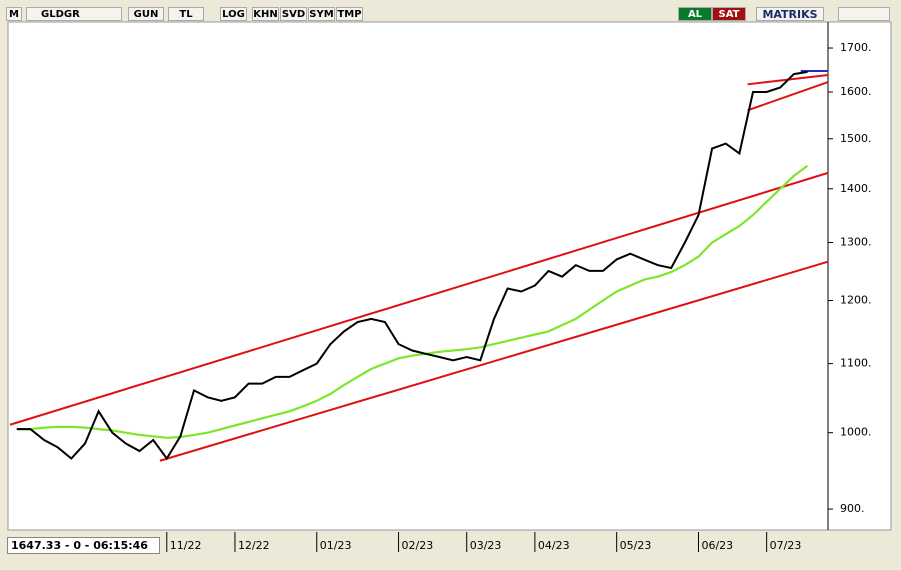  Describe the element at coordinates (790, 14) in the screenshot. I see `brand: MATRIKS` at that location.